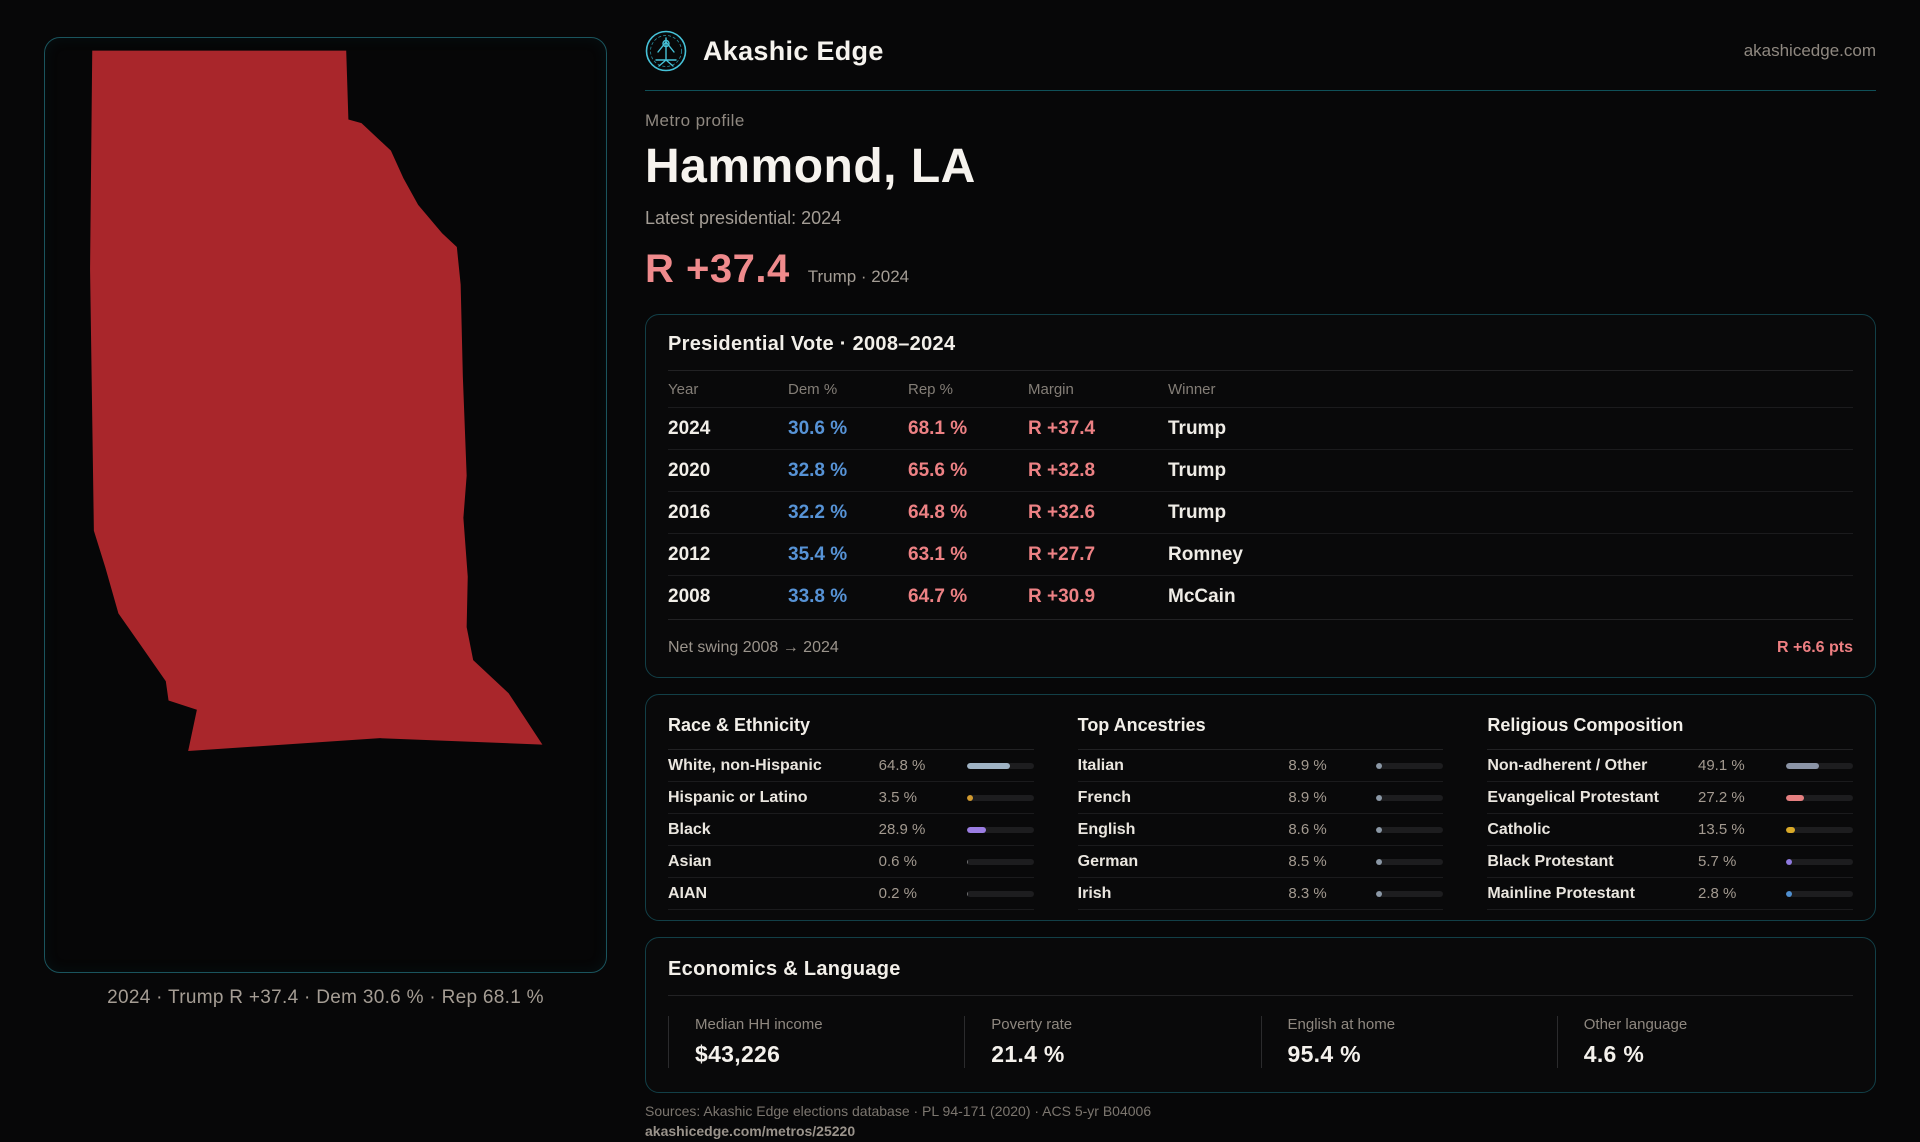 Image resolution: width=1920 pixels, height=1142 pixels. I want to click on latest-presidential-label: Latest presidential: 2024, so click(1260, 218).